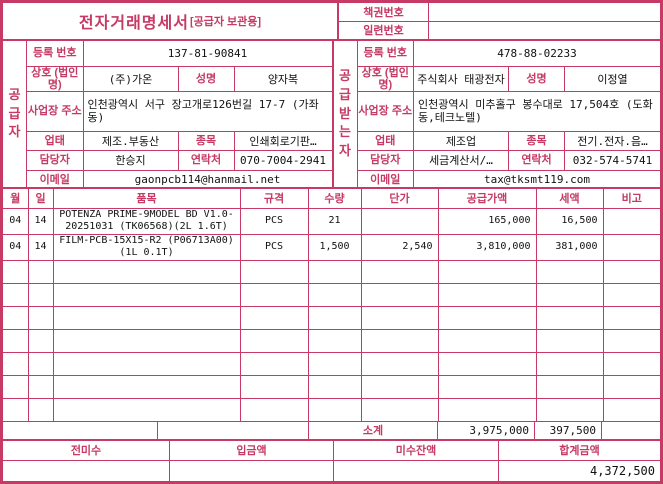 The height and width of the screenshot is (484, 663). Describe the element at coordinates (282, 78) in the screenshot. I see `supplier-ceo-value: 양자복` at that location.